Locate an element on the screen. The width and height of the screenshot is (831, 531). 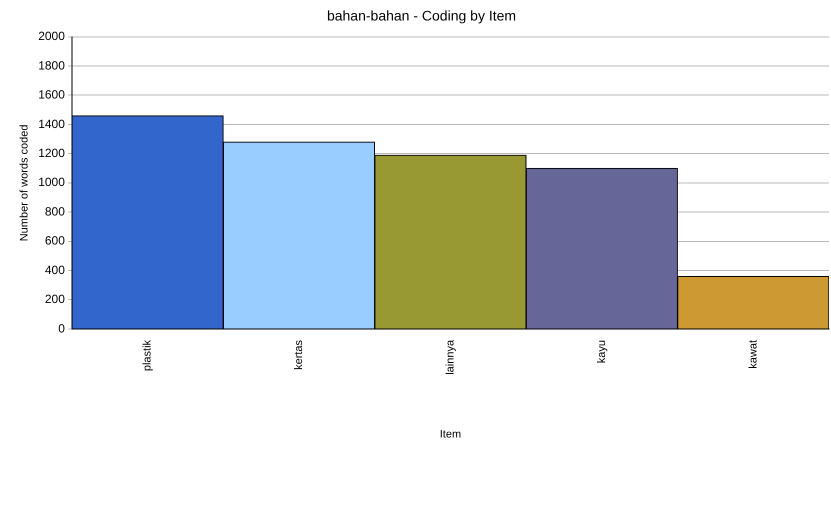
y-tick-label: 400 is located at coordinates (55, 269).